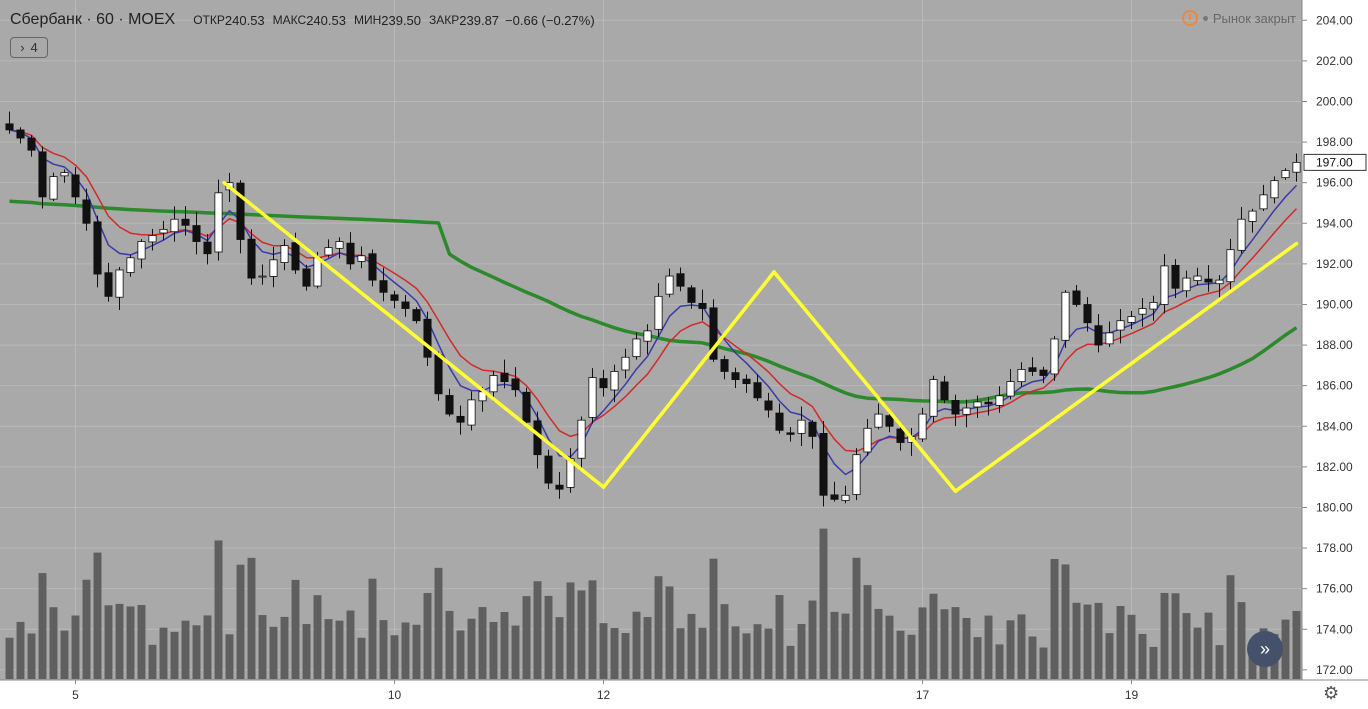 The width and height of the screenshot is (1368, 709). Describe the element at coordinates (1205, 18) in the screenshot. I see `status-dot` at that location.